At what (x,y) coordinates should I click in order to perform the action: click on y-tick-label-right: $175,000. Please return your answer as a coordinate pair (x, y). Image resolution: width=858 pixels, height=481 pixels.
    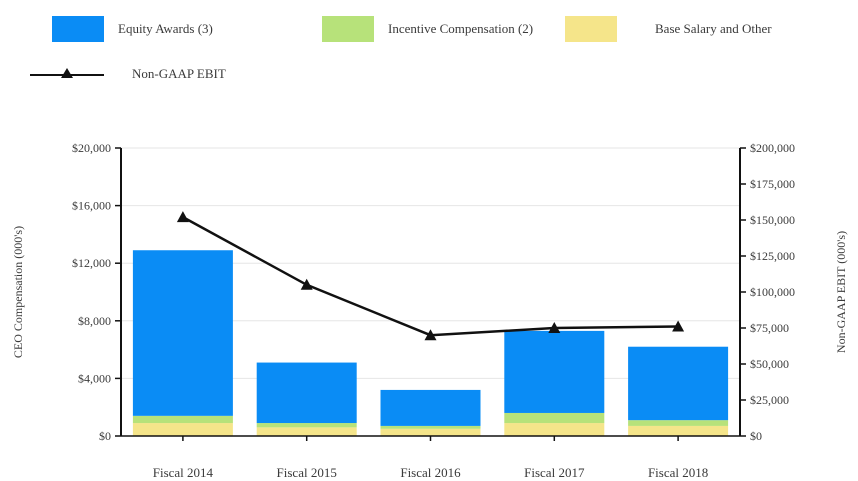
    Looking at the image, I should click on (772, 184).